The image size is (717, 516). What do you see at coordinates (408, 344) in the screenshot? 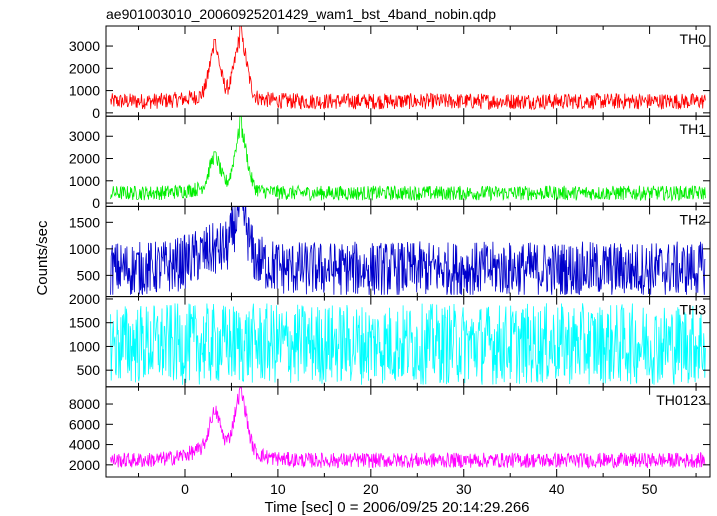
I see `series-th3` at bounding box center [408, 344].